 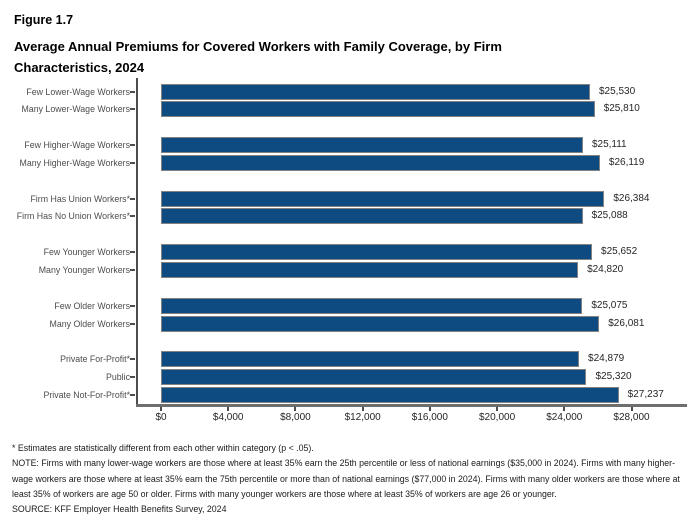 I want to click on value-label: $27,237, so click(x=645, y=394).